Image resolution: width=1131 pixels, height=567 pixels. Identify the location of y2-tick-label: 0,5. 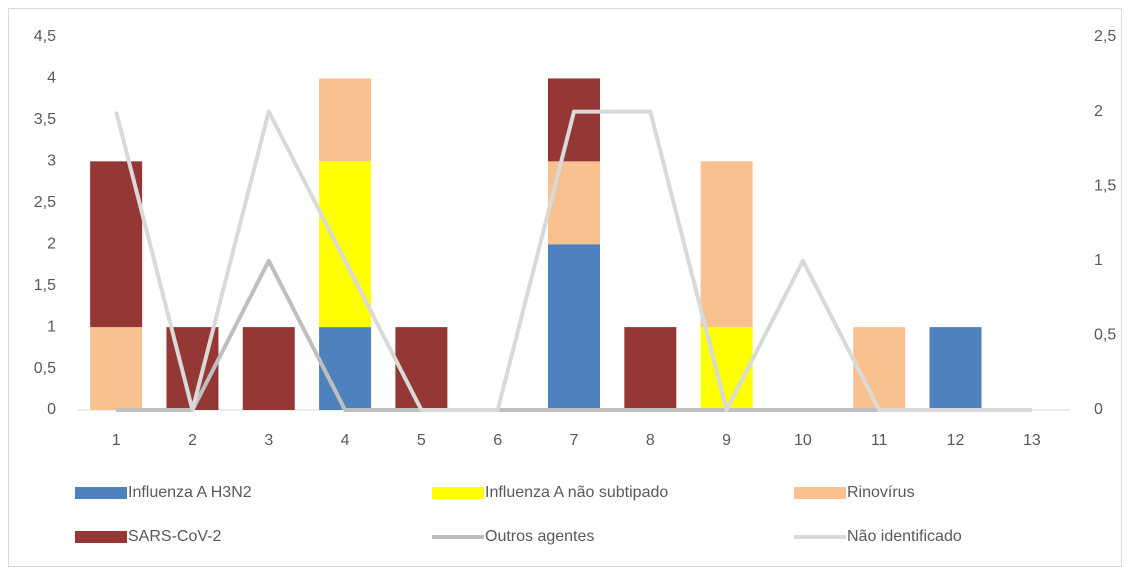
(1105, 335).